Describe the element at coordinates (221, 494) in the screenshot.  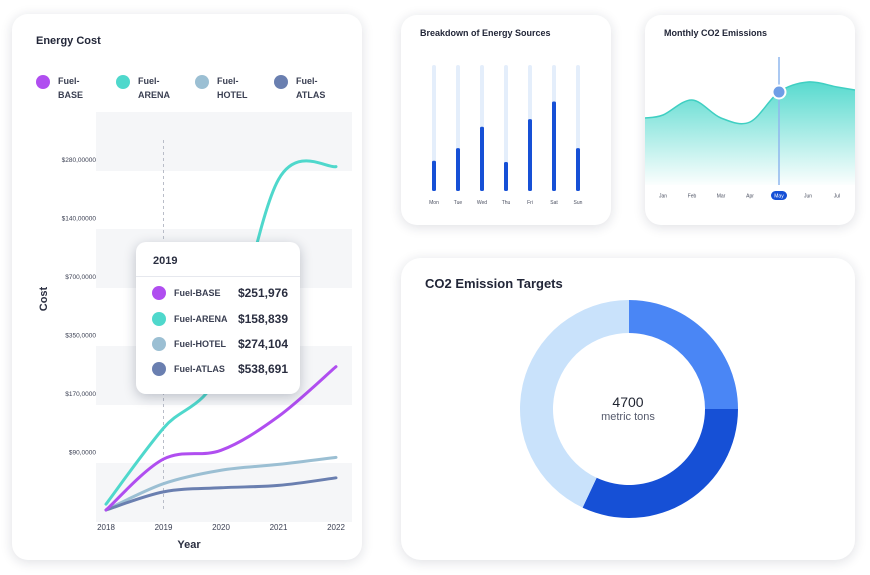
I see `series-line-fuel-atlas` at that location.